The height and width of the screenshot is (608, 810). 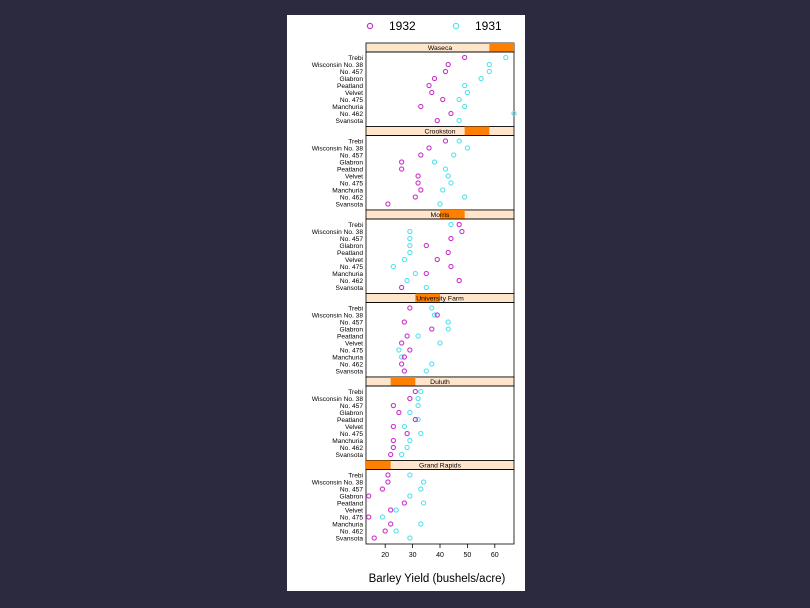 What do you see at coordinates (370, 26) in the screenshot?
I see `legend-marker-1932` at bounding box center [370, 26].